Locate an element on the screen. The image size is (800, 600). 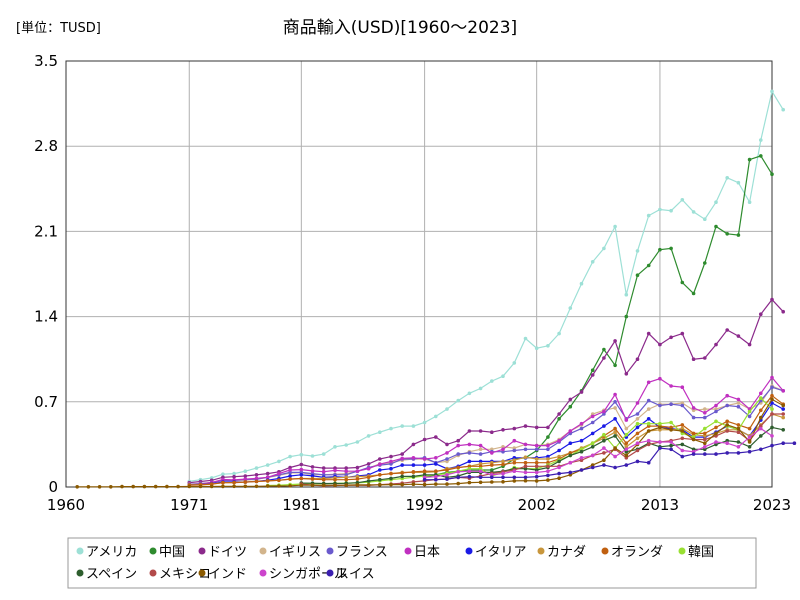
legend-item: 日本 is located at coordinates (422, 552).